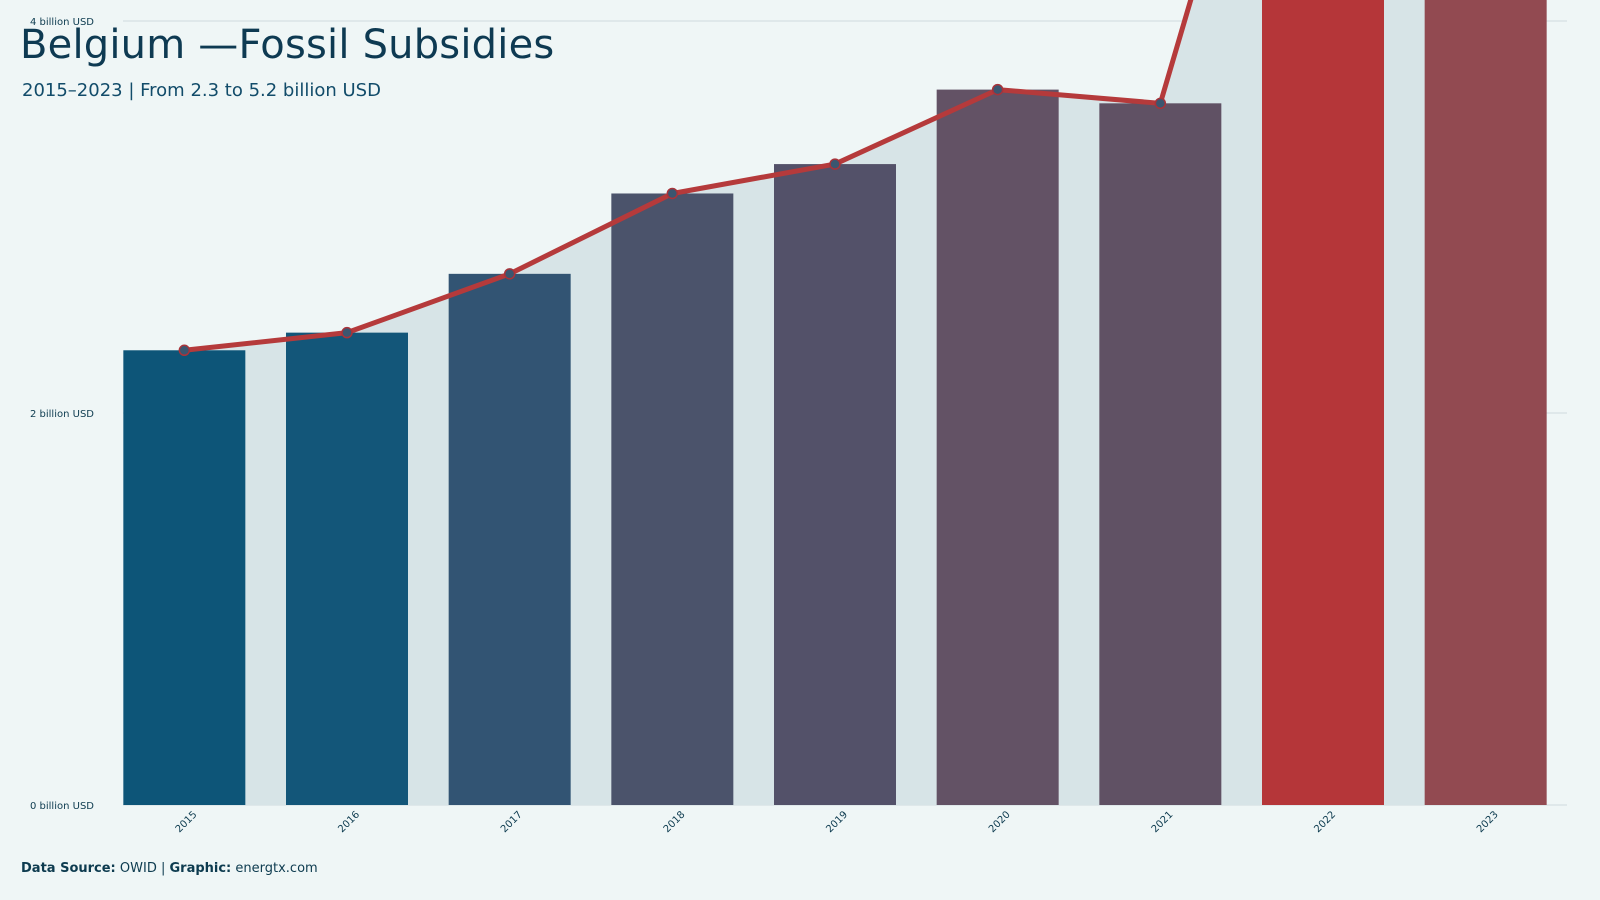  I want to click on bar-2015, so click(184, 577).